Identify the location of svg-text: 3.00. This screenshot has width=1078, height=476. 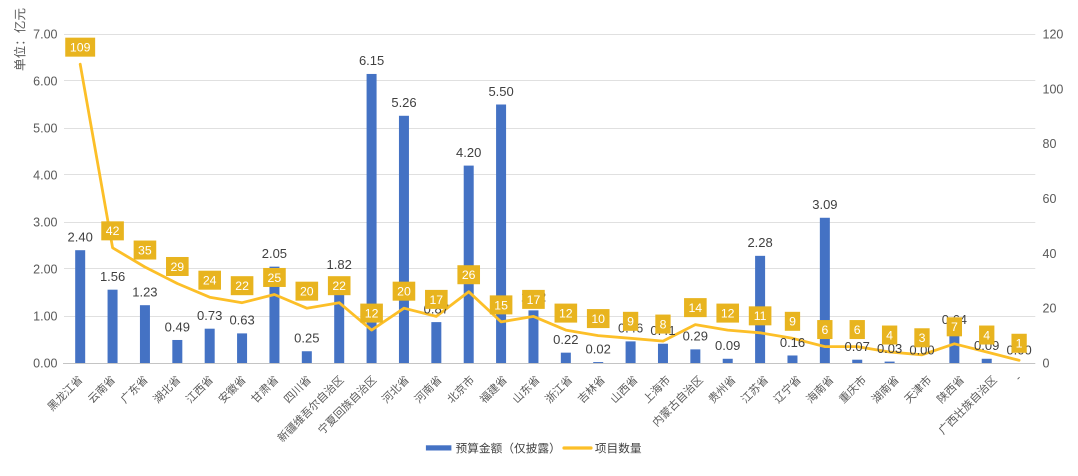
(45, 223).